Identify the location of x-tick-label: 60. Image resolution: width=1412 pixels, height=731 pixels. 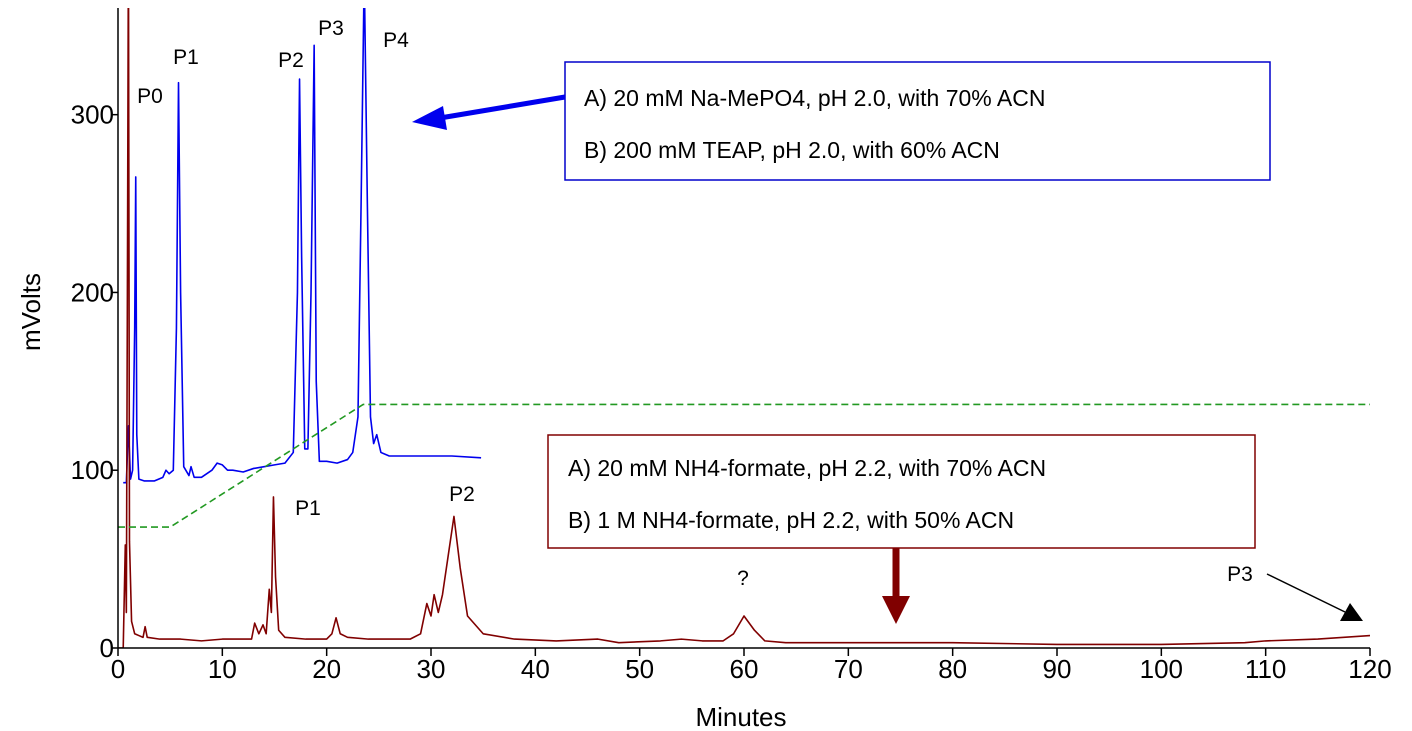
(744, 669).